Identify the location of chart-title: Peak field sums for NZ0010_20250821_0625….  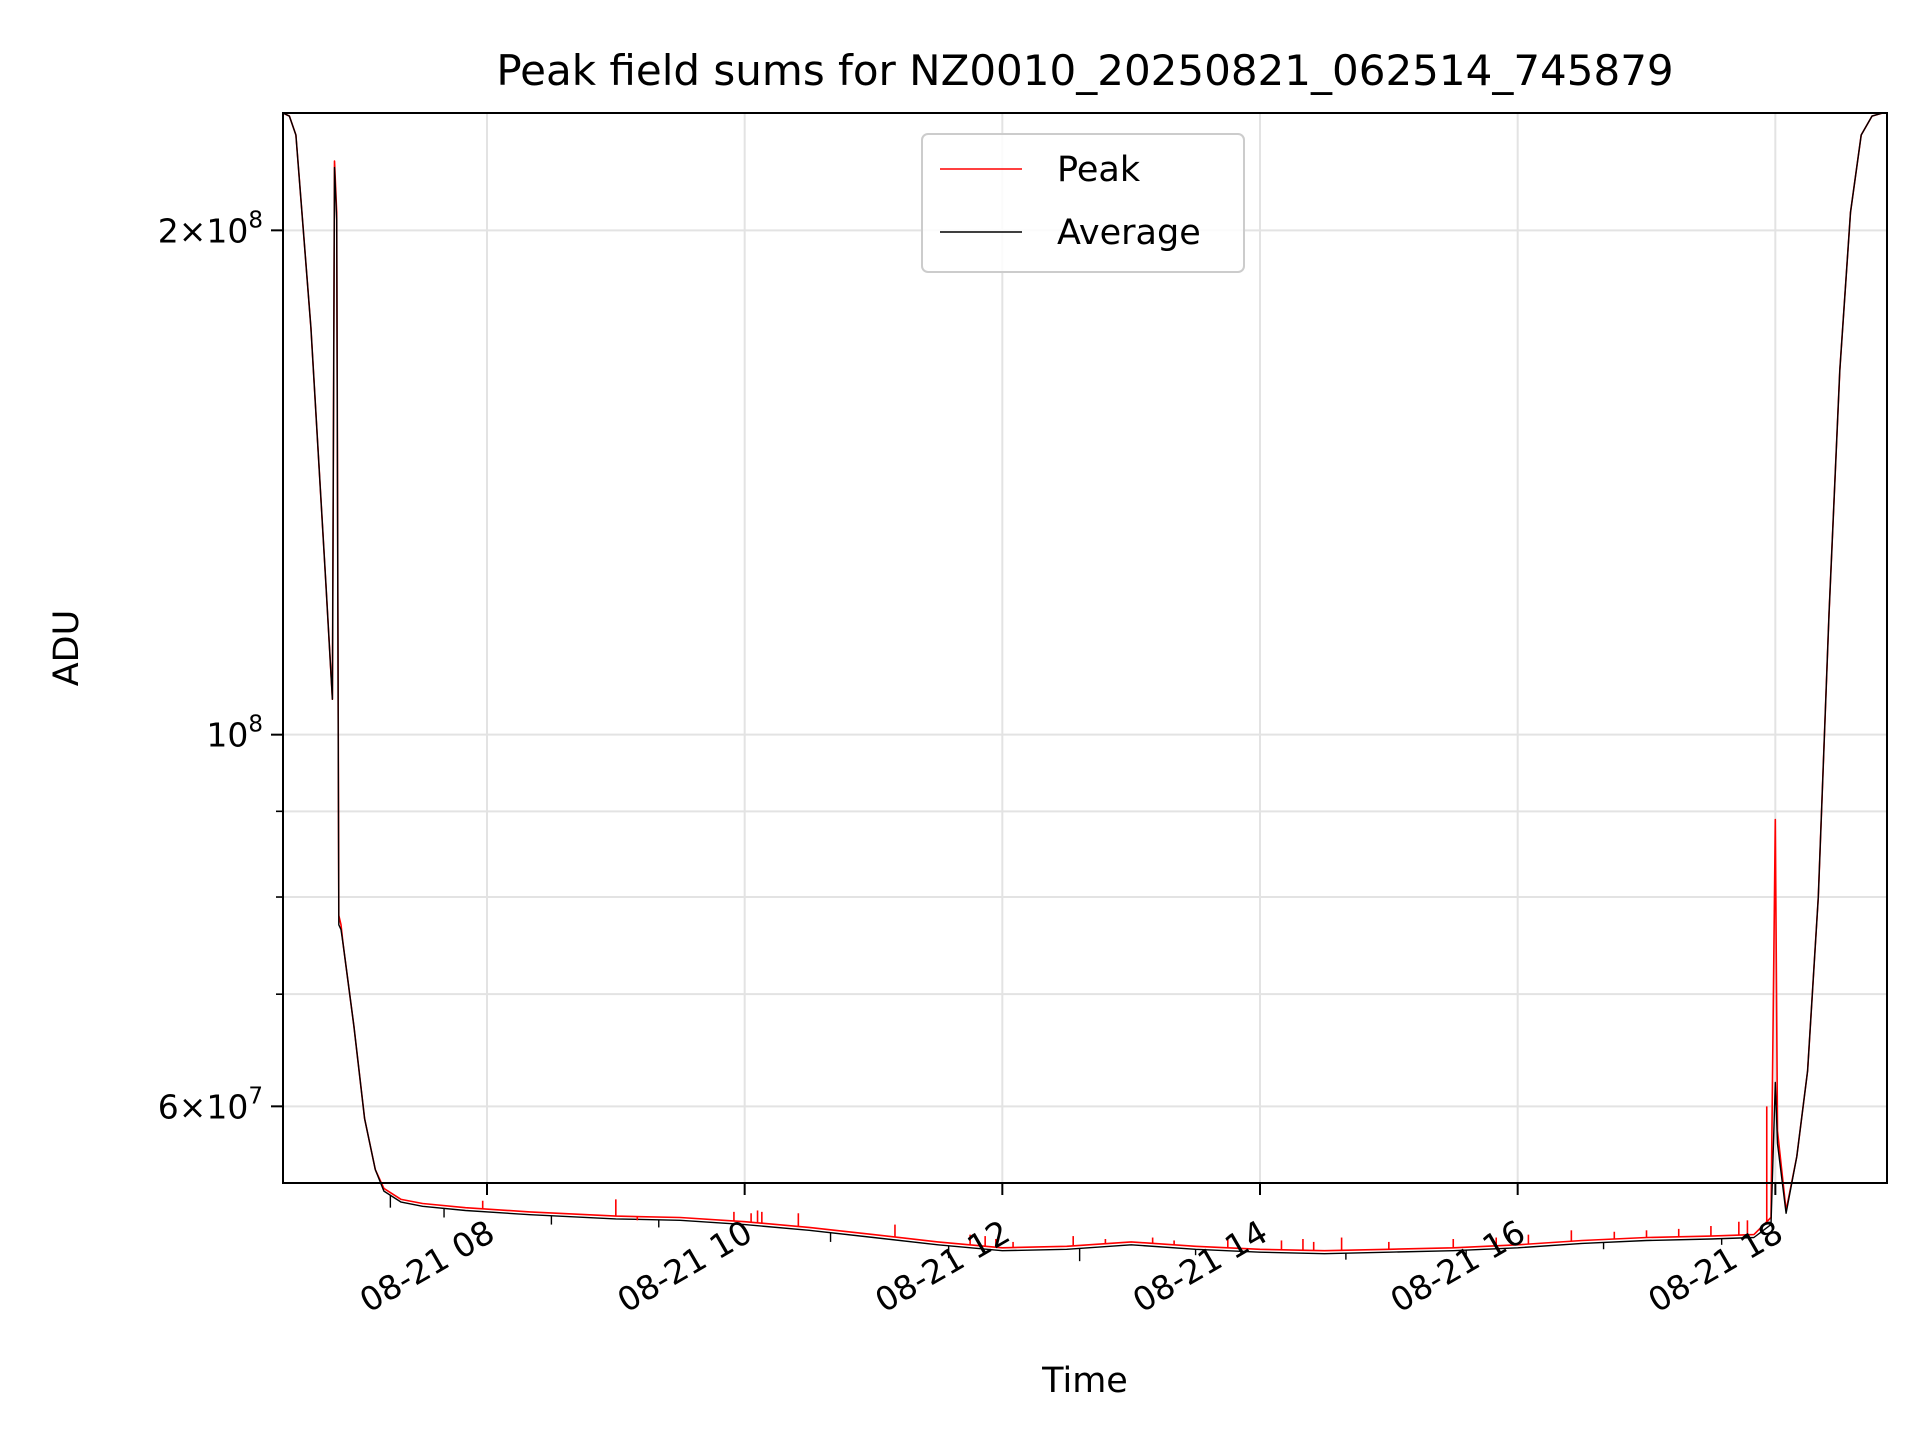
(1084, 70).